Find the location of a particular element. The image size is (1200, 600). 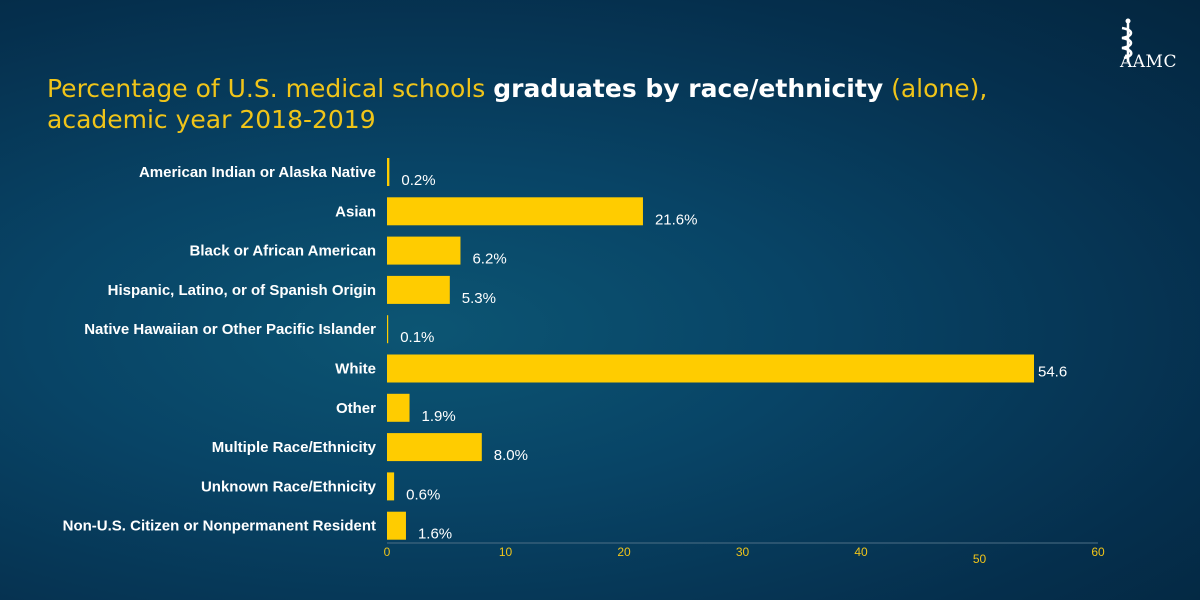

category-label: Black or African American is located at coordinates (283, 251).